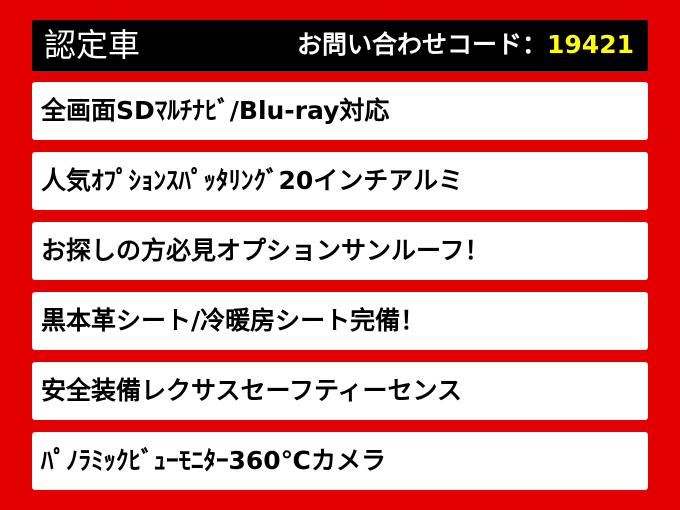 This screenshot has width=680, height=510. I want to click on feature-item: 安全装備レクサスセーフティーセンス, so click(340, 391).